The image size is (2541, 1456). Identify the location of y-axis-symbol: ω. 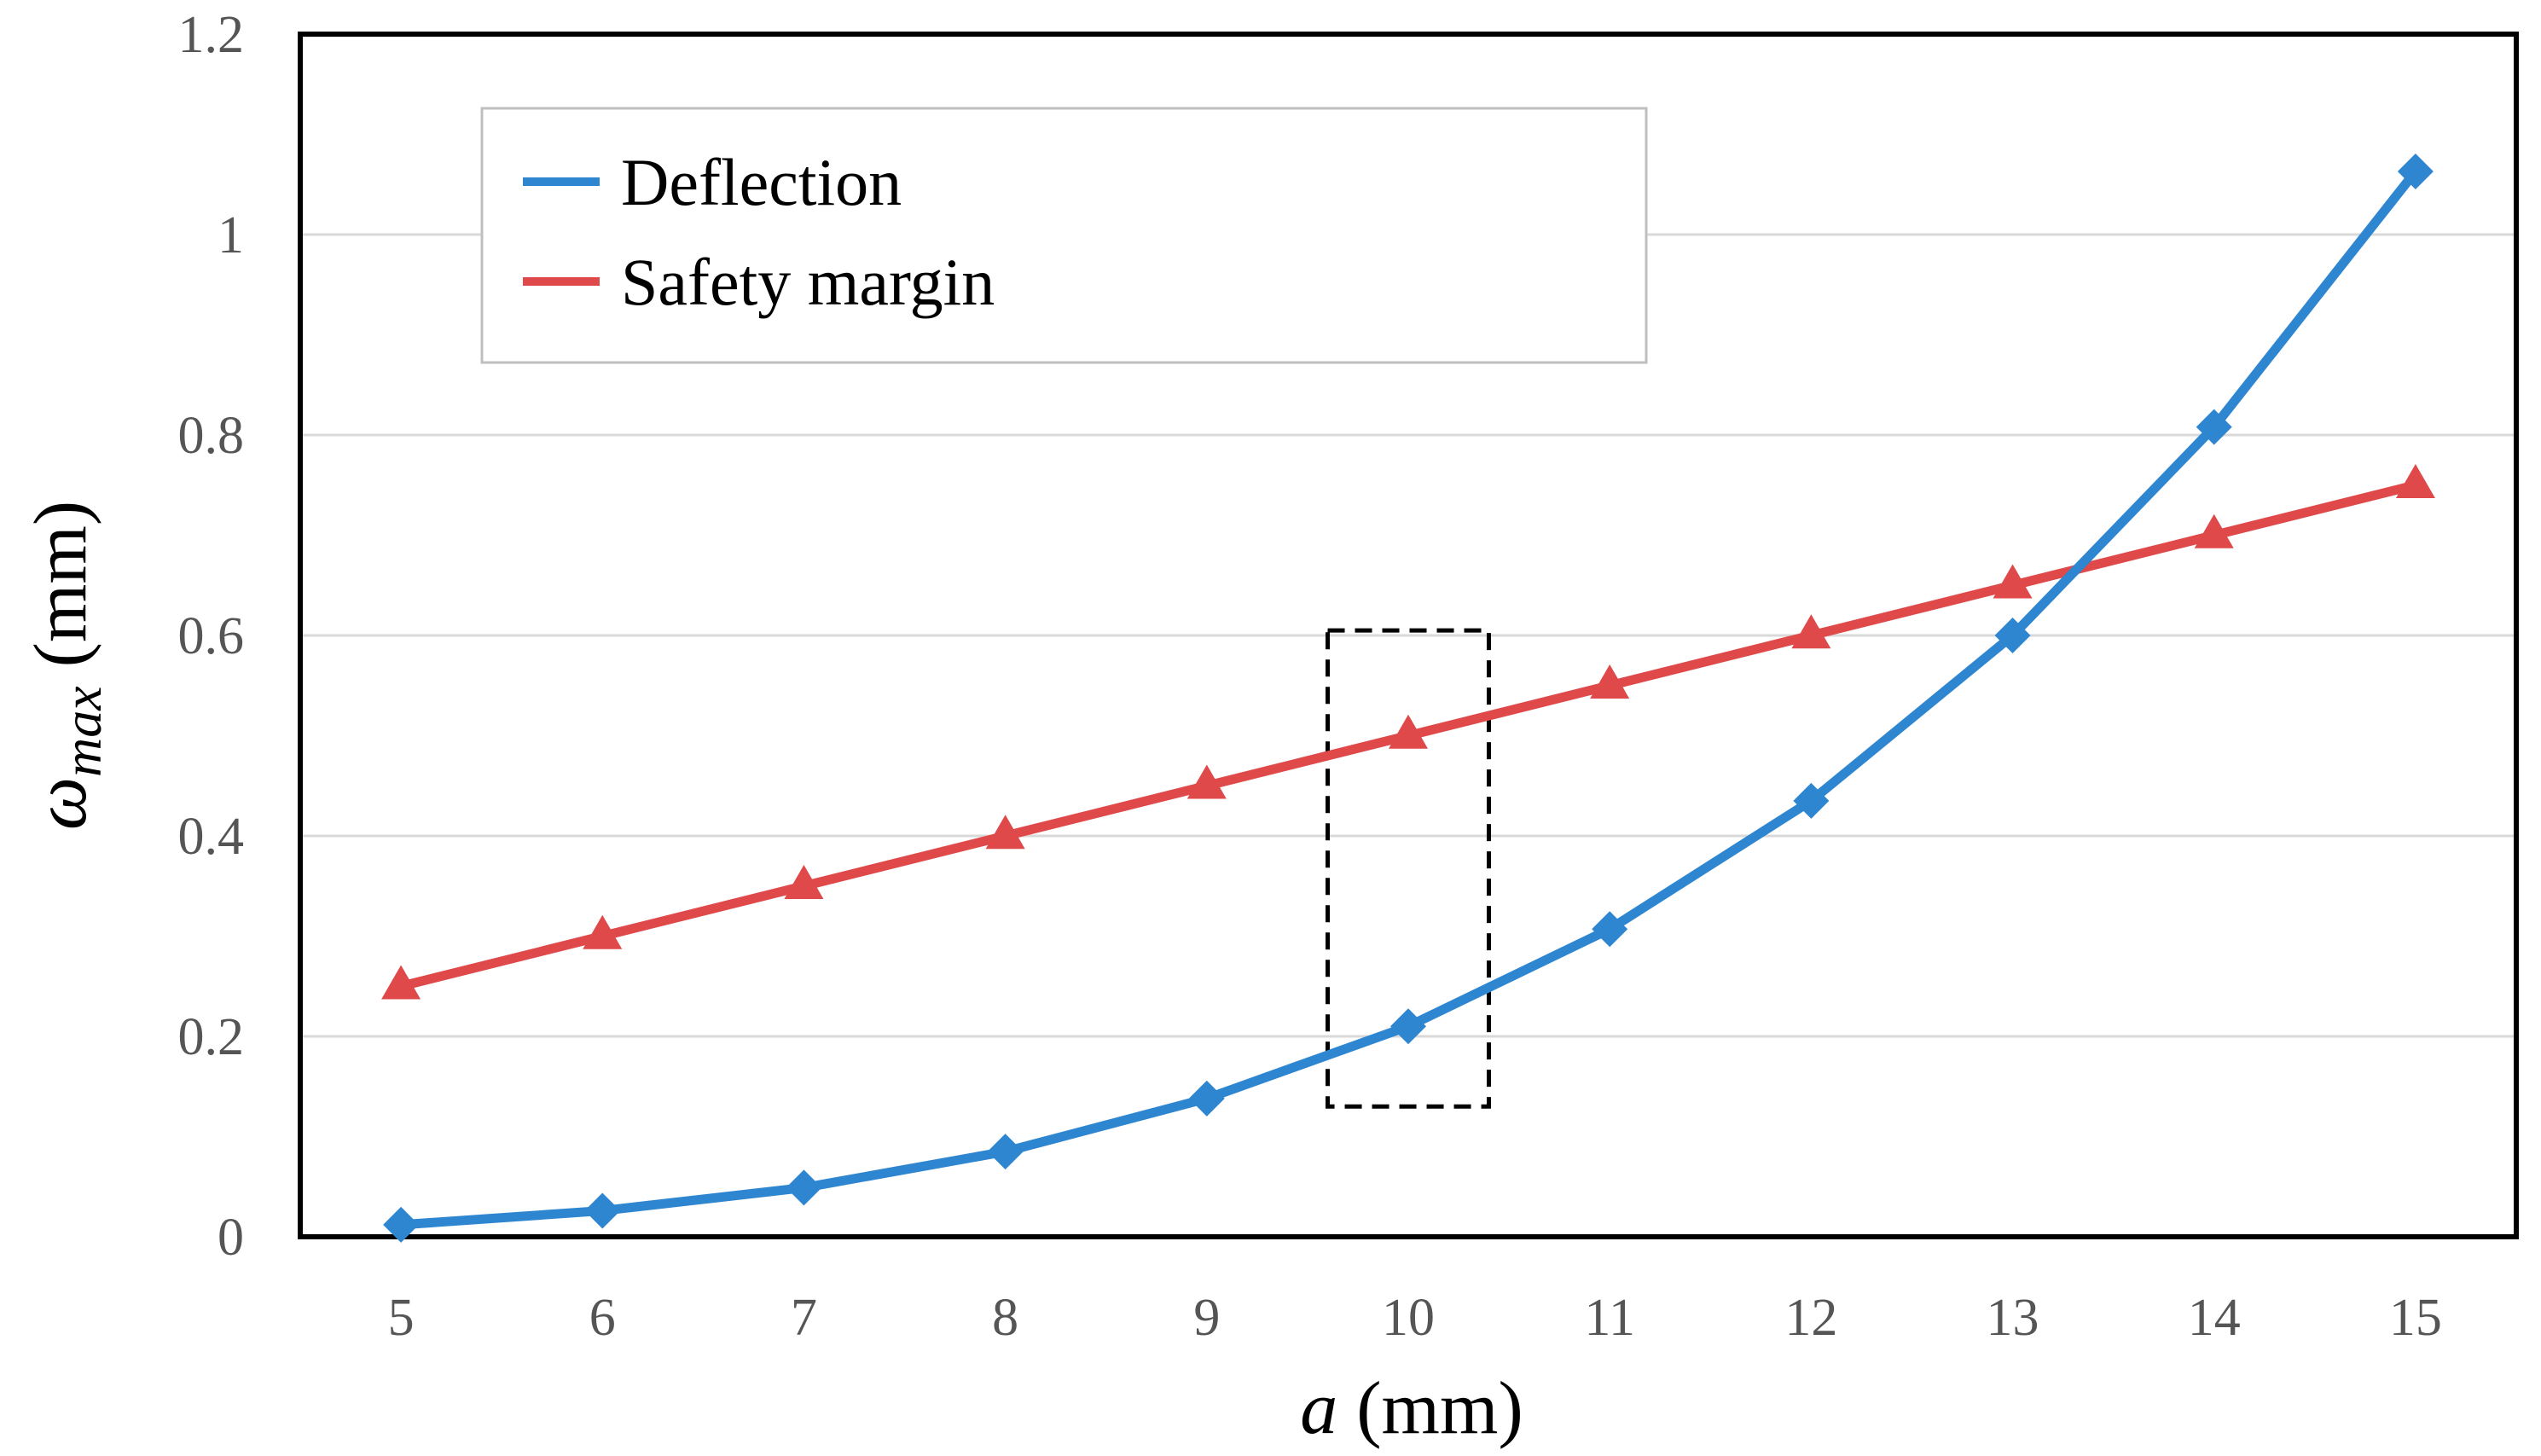
(61, 803).